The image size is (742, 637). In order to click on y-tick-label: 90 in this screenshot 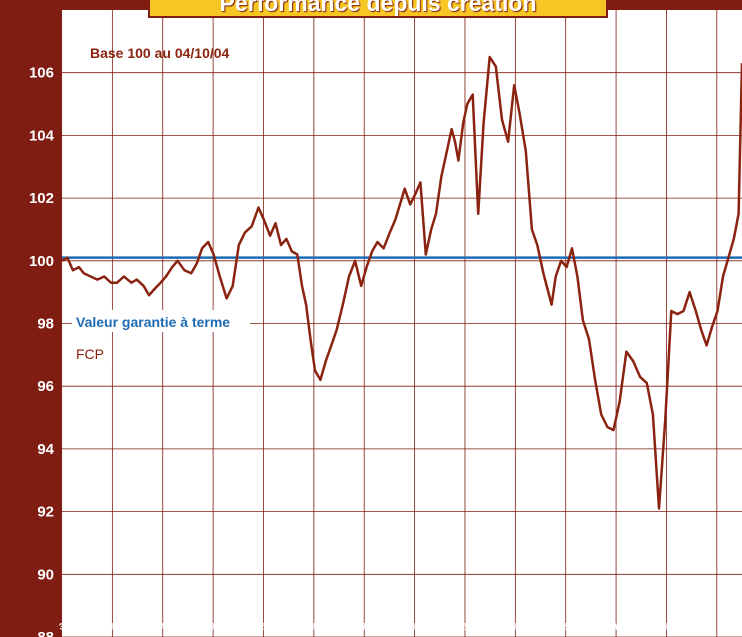, I will do `click(45, 574)`.